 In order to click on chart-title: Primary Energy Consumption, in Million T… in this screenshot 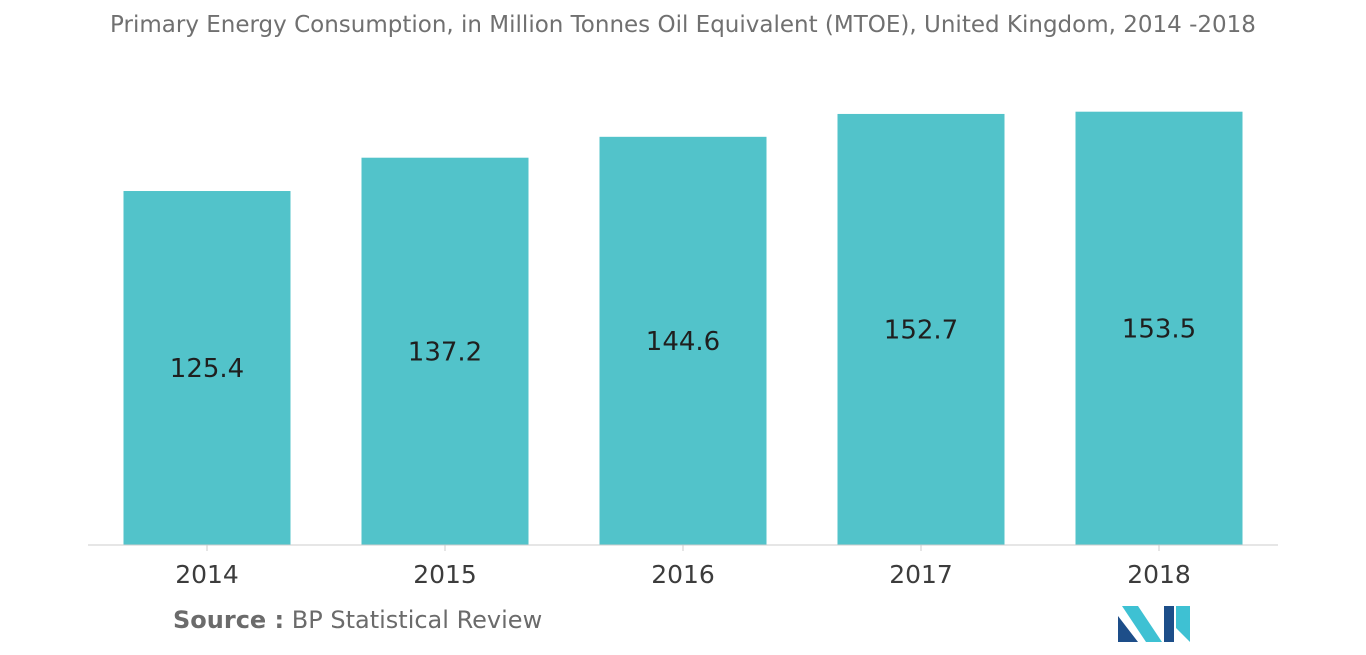, I will do `click(683, 25)`.